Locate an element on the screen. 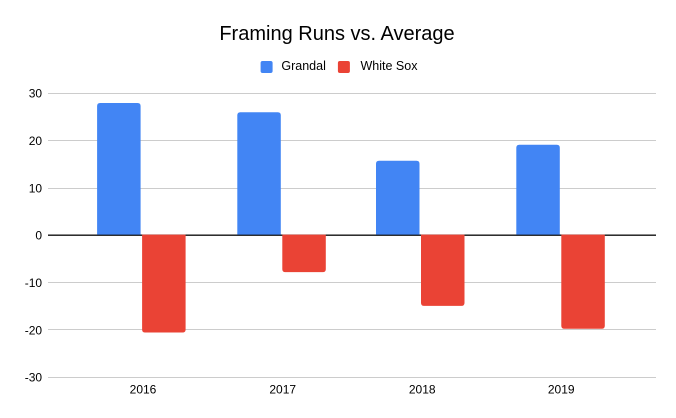 The height and width of the screenshot is (418, 676). svg-text: 20 is located at coordinates (36, 141).